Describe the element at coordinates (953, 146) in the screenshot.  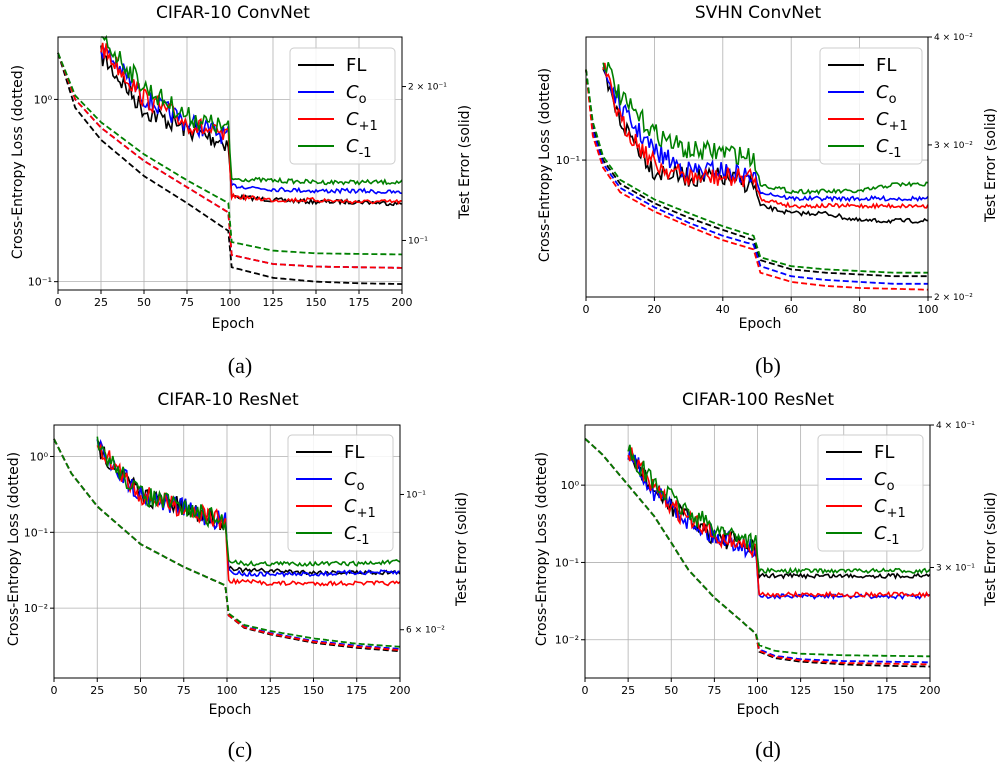
I see `y-tick-label-right: 3 × 10⁻²` at that location.